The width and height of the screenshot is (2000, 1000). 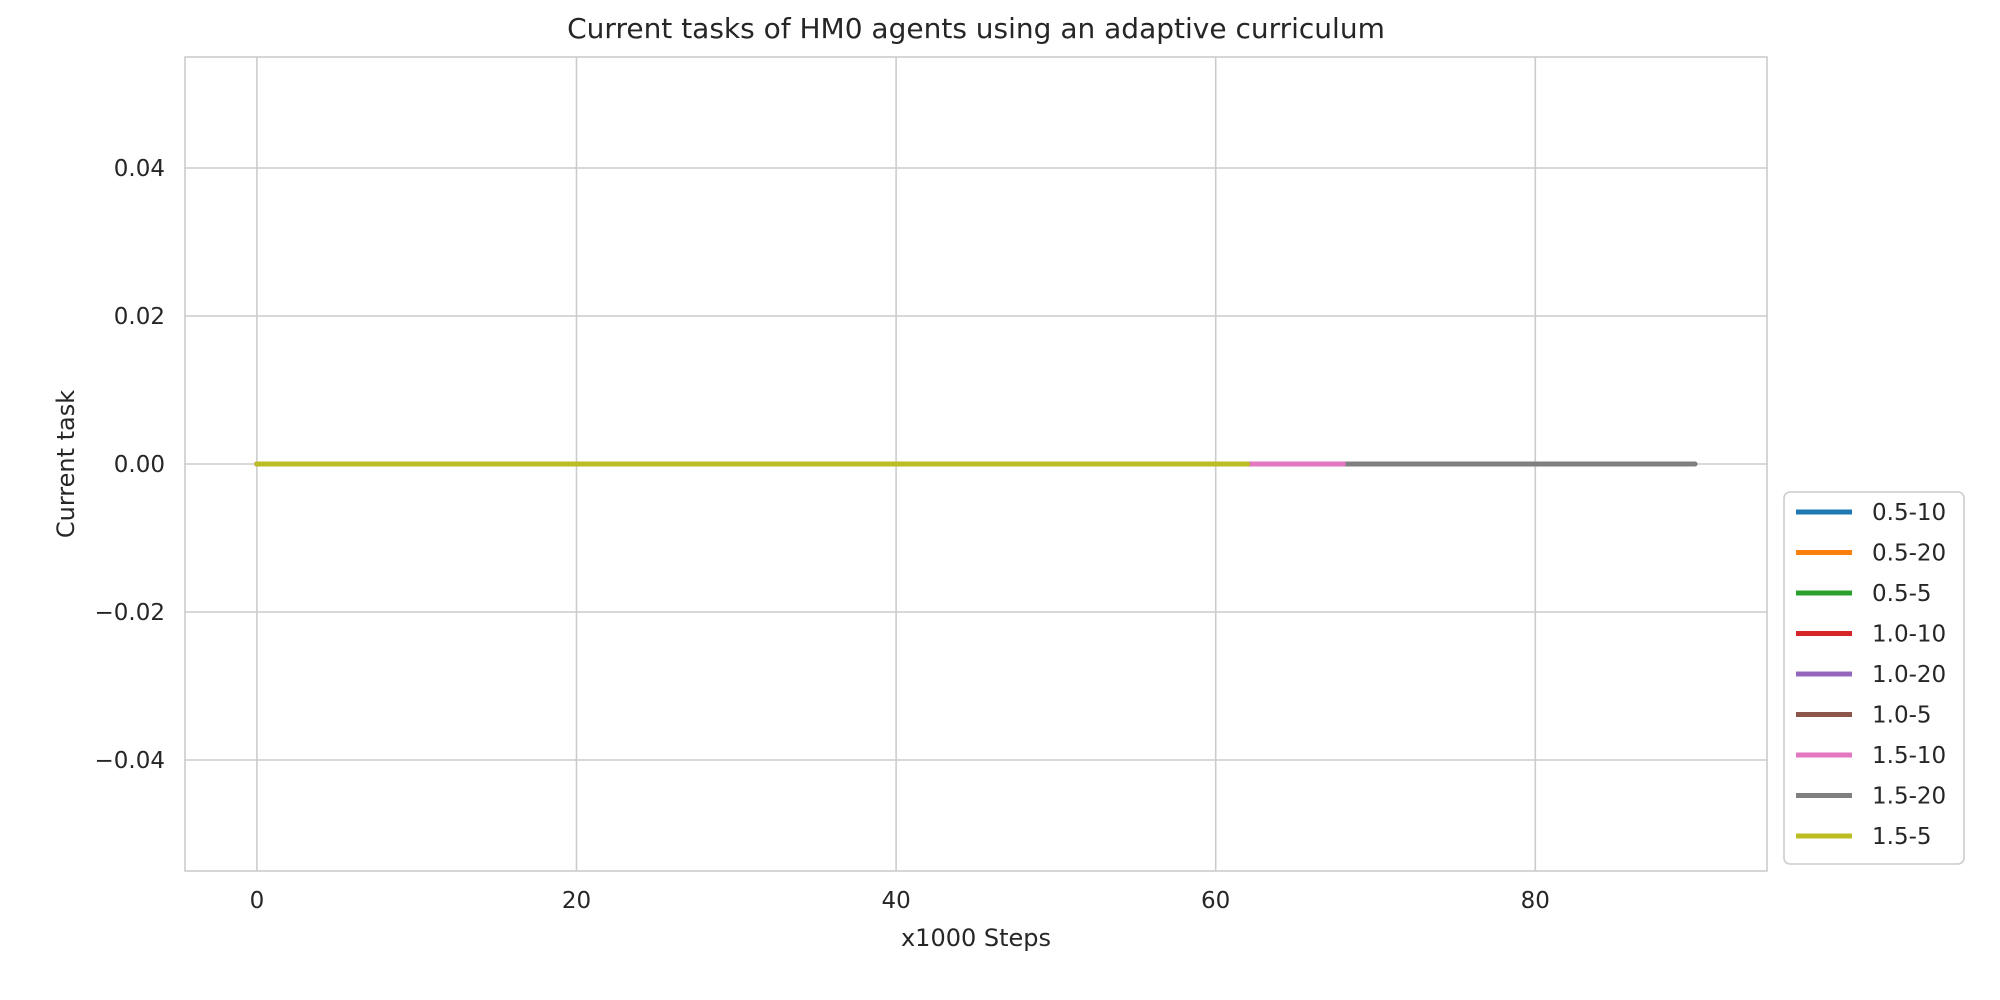 I want to click on legend-label: 1.0-20, so click(x=1909, y=675).